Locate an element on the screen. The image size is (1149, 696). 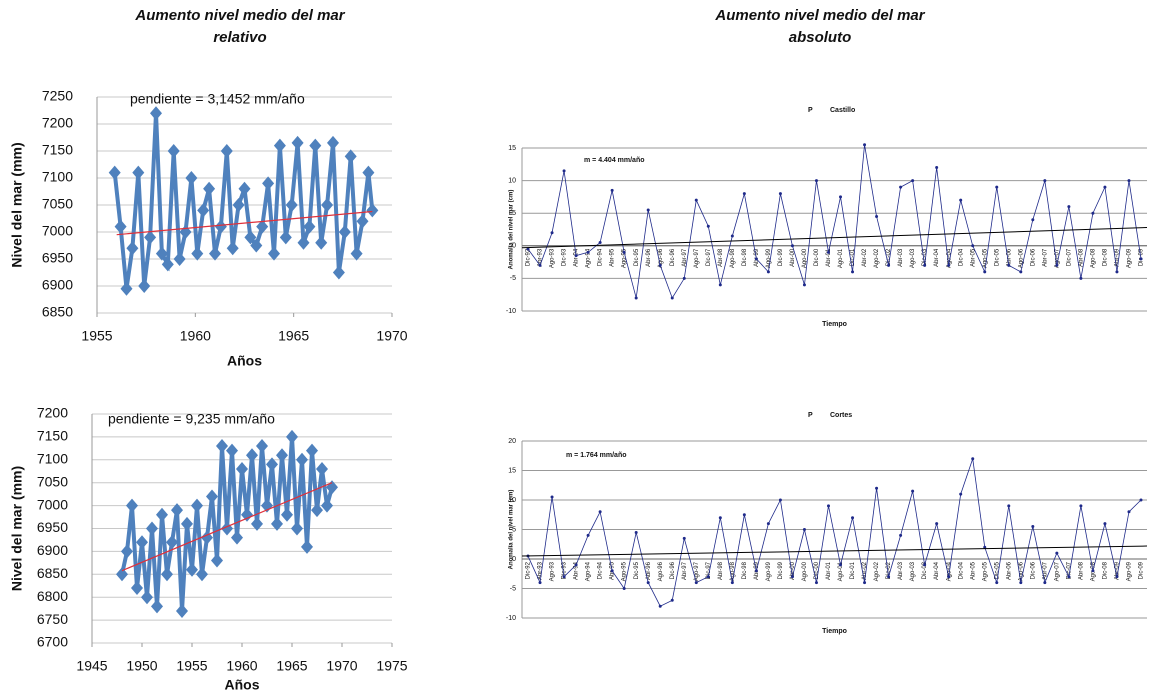
x-tick-label: Ago-93 is located at coordinates (553, 258).